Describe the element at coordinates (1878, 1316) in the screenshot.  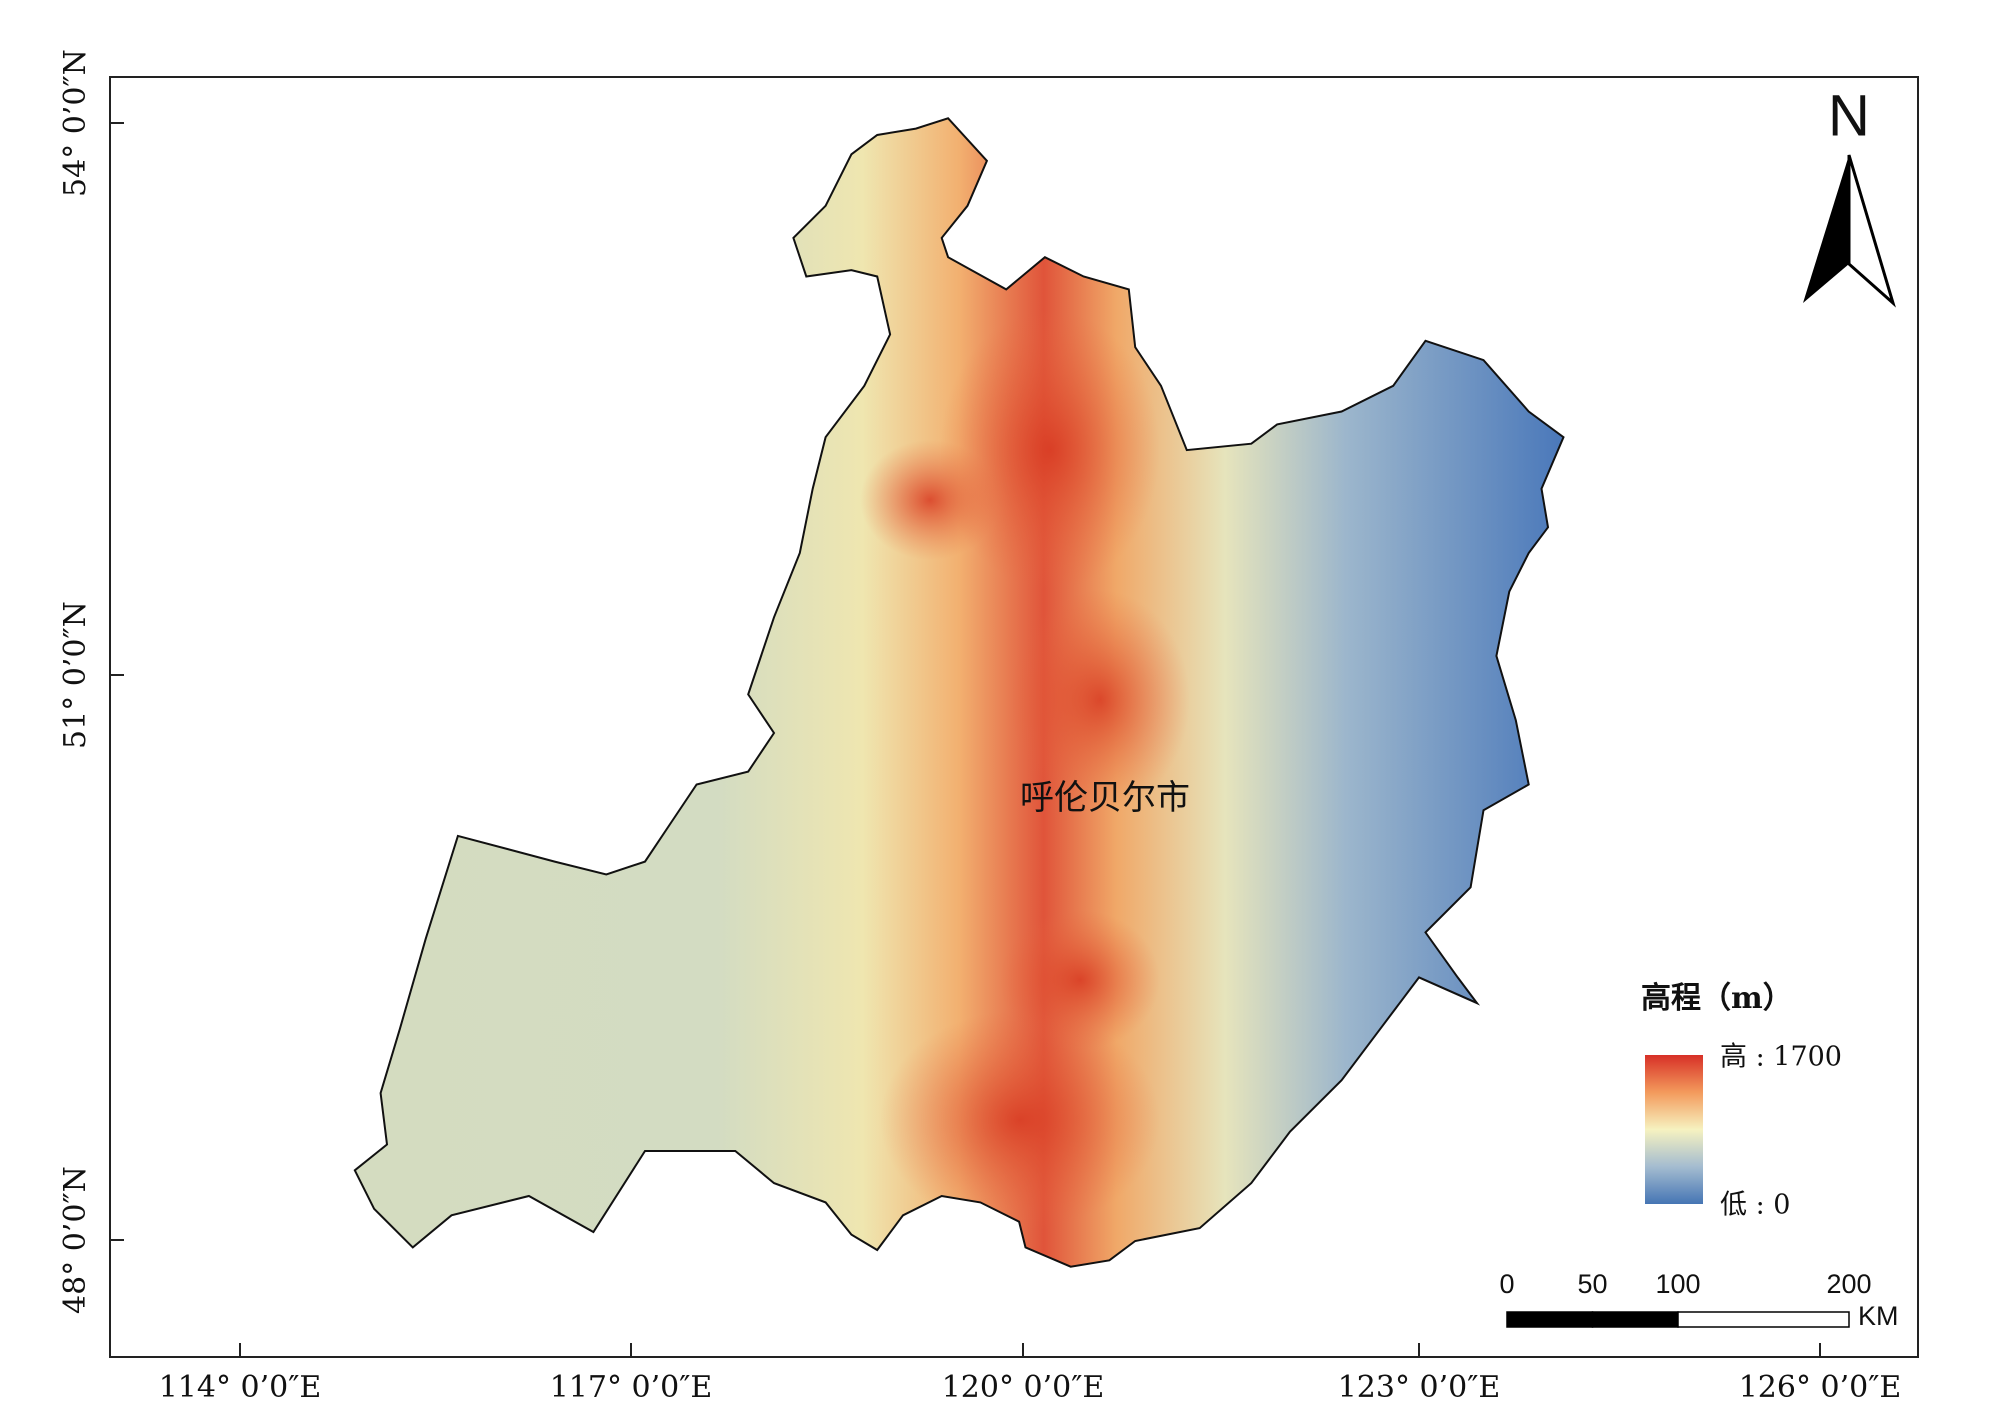
I see `scale-unit: KM` at that location.